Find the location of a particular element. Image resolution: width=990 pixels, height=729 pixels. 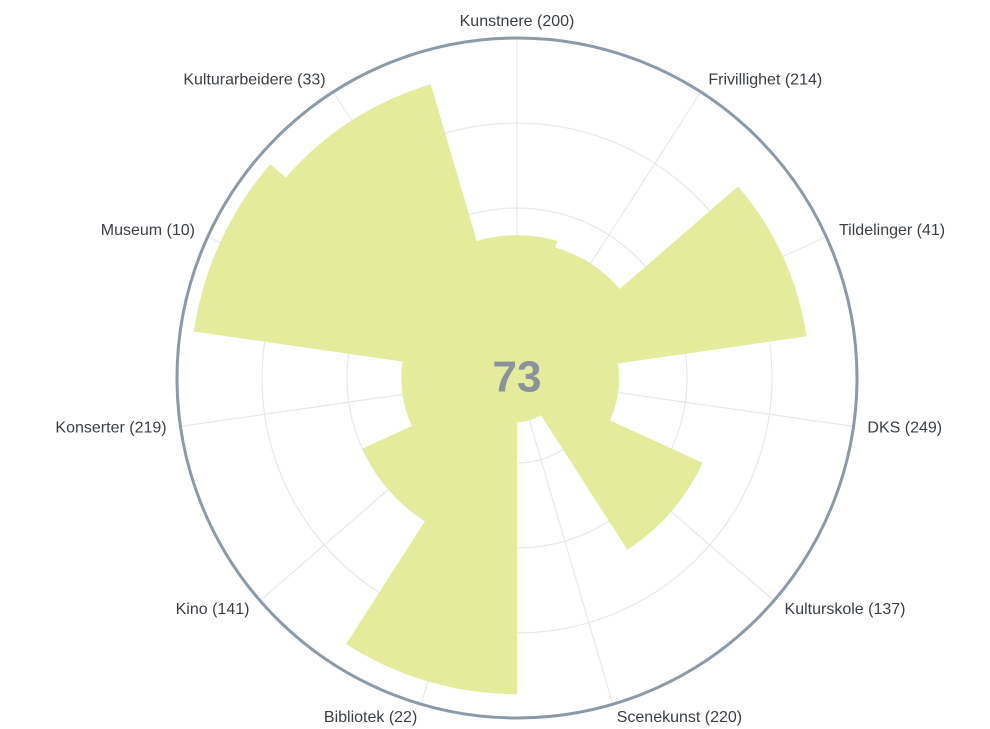

category-label: Frivillighet (214) is located at coordinates (765, 79).